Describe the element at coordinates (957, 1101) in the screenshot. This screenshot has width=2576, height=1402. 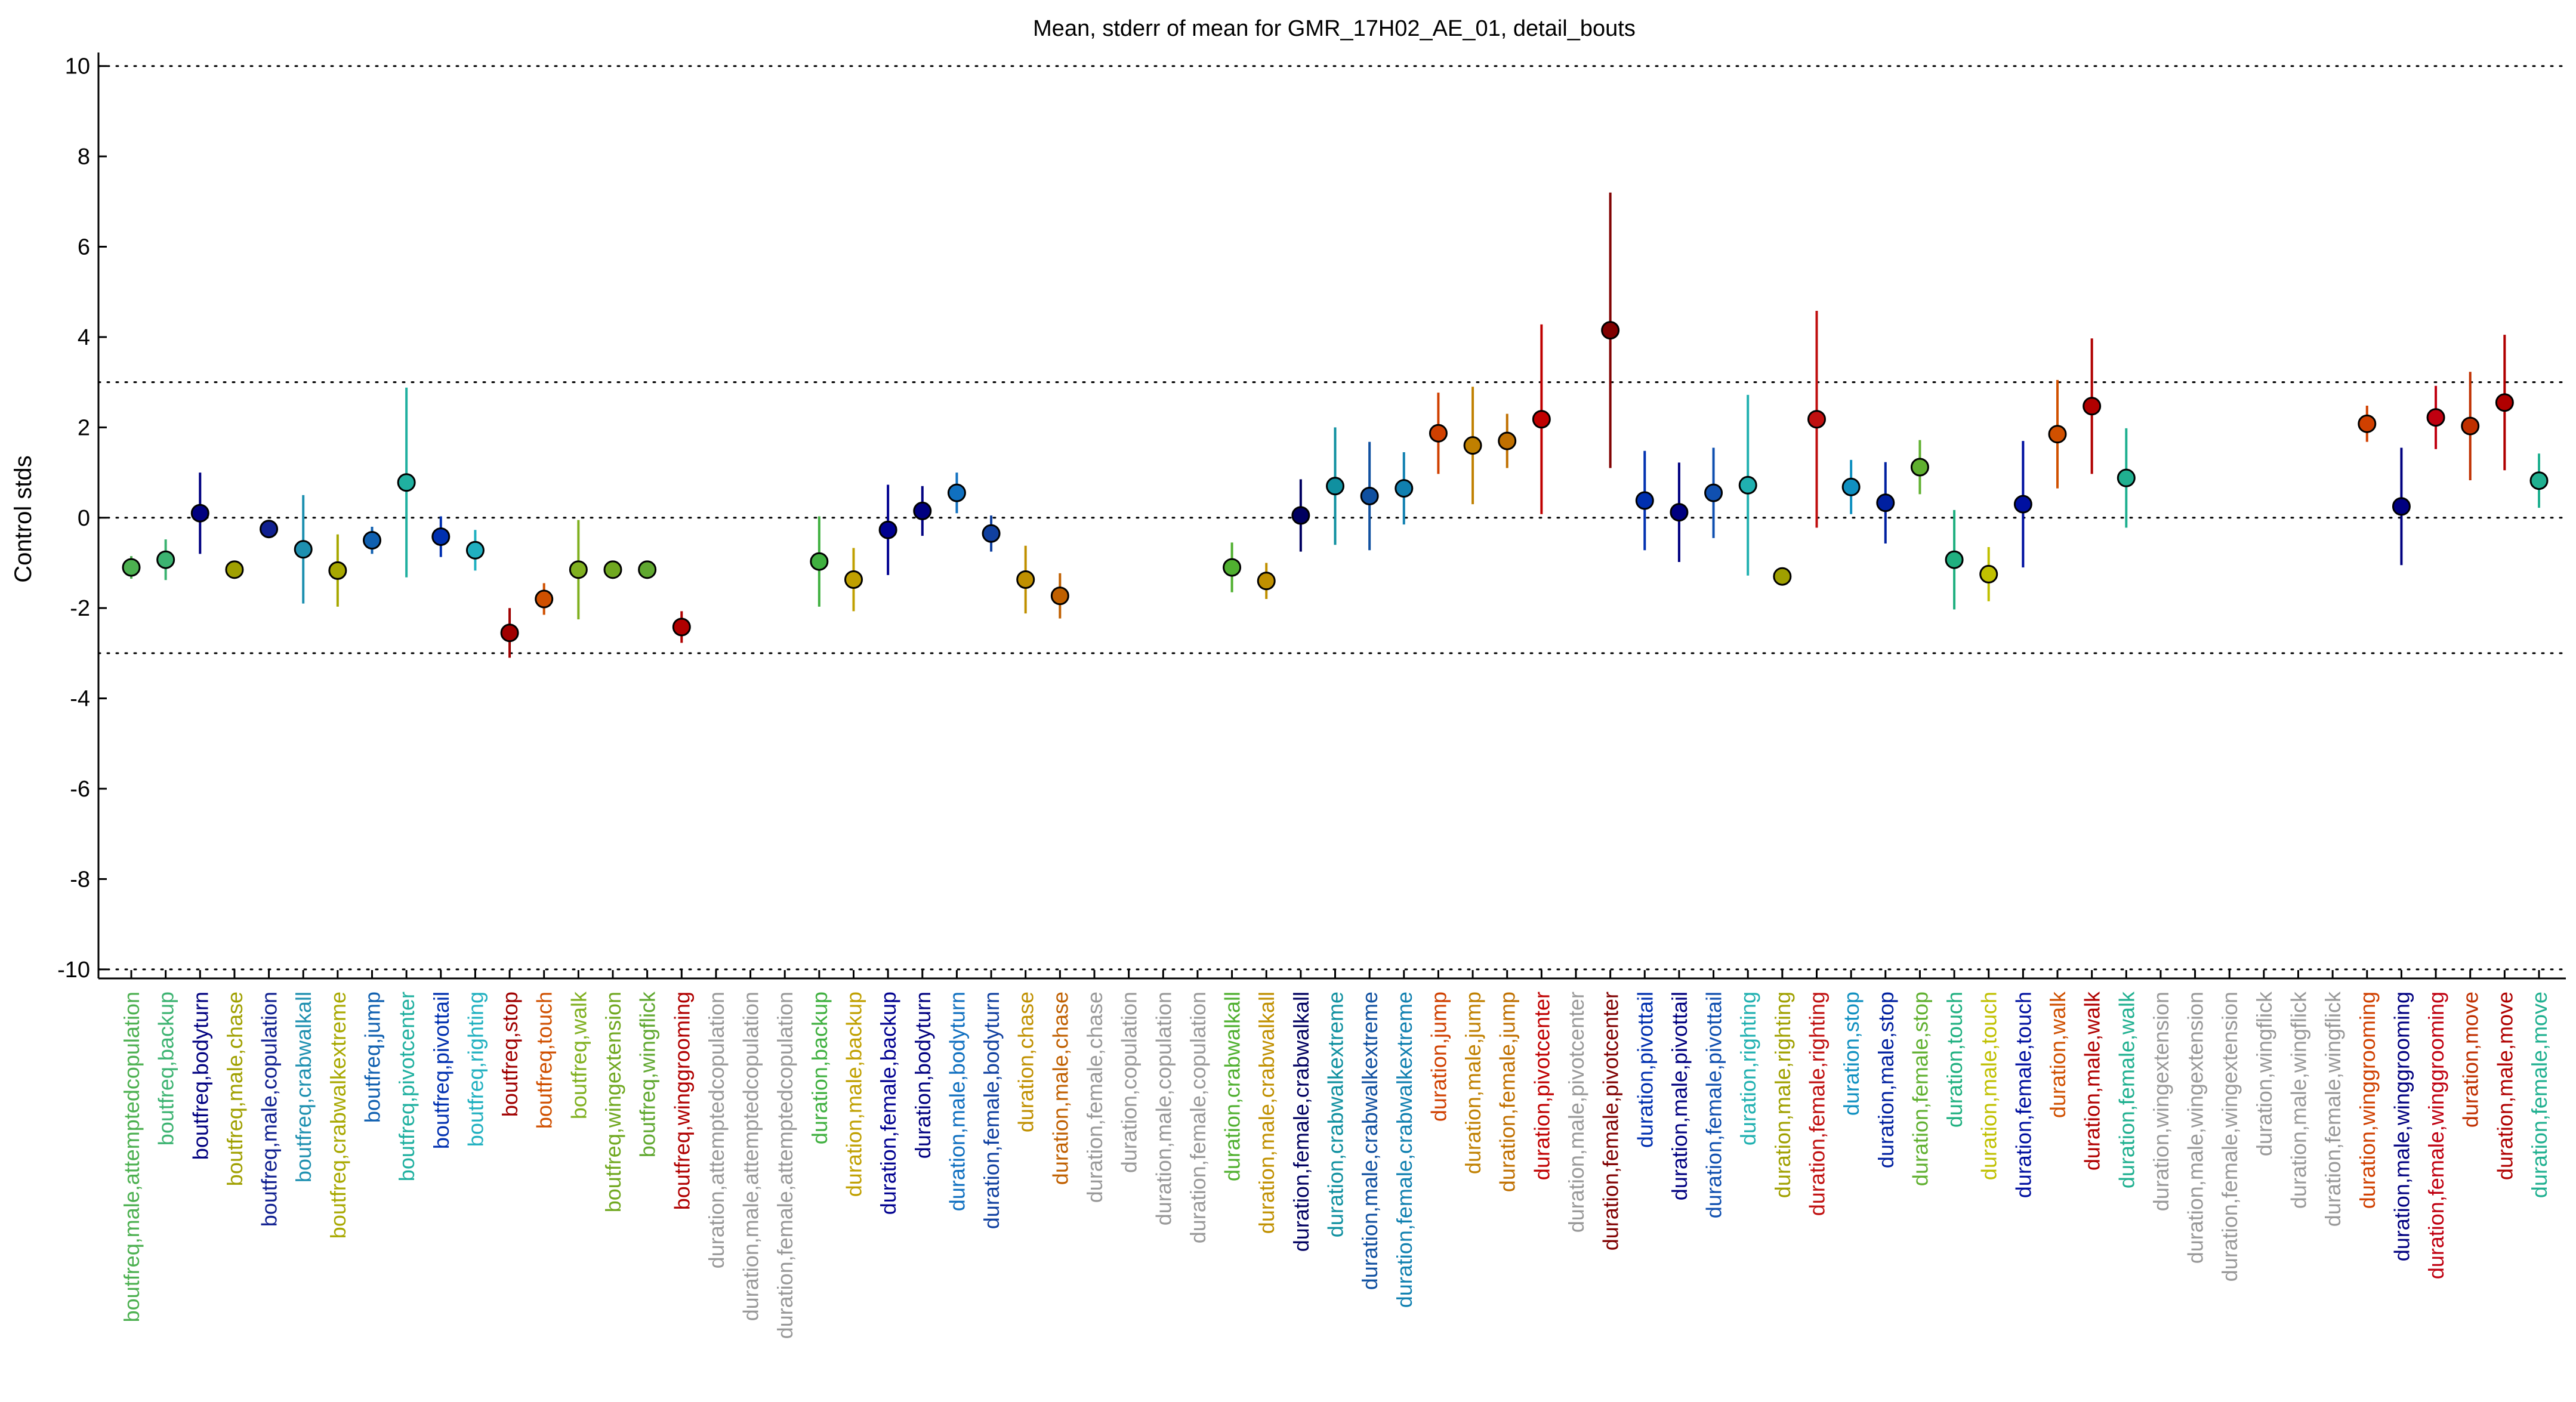
I see `x-tick-label: duration,male,bodyturn` at that location.